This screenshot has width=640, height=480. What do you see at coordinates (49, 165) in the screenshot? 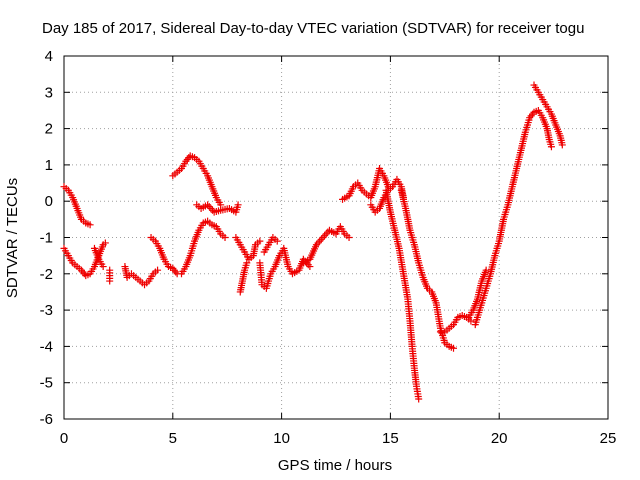
I see `y-tick-label: 1` at bounding box center [49, 165].